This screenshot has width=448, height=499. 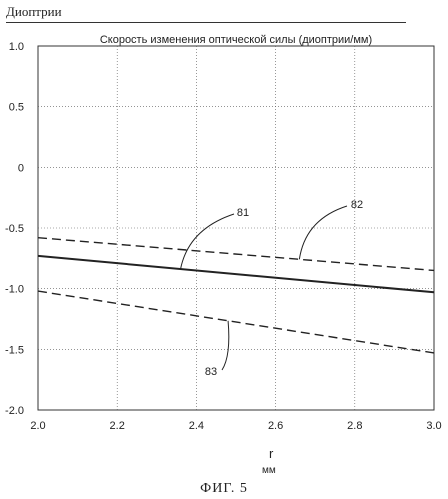 What do you see at coordinates (196, 426) in the screenshot?
I see `x-tick-label: 2.4` at bounding box center [196, 426].